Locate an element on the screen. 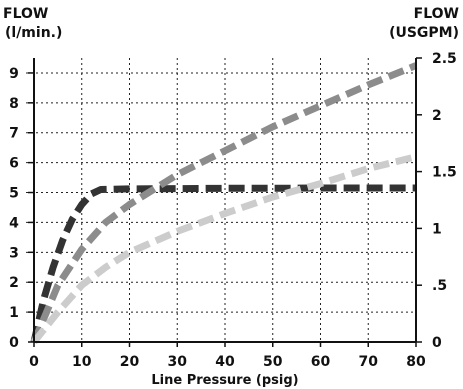  y-left-tick-label: 9 is located at coordinates (14, 74).